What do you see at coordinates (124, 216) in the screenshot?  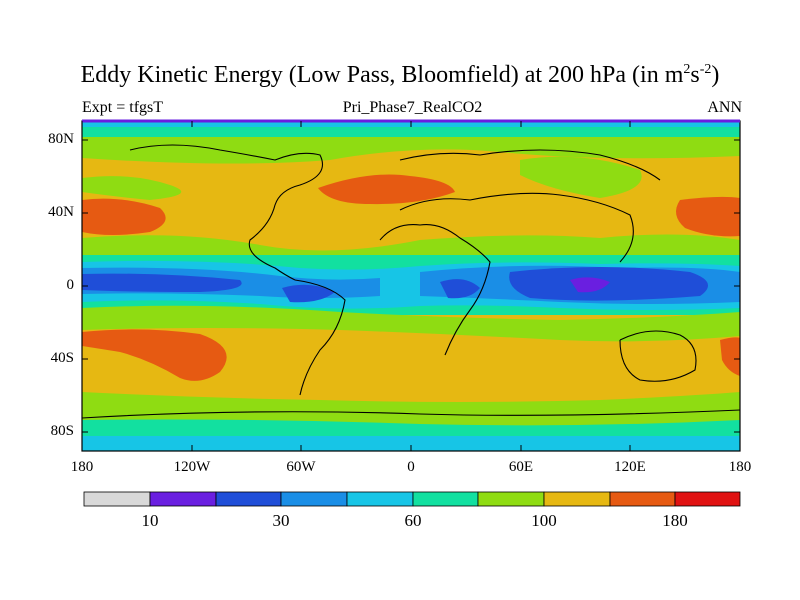 I see `field-orange-pacific-west` at bounding box center [124, 216].